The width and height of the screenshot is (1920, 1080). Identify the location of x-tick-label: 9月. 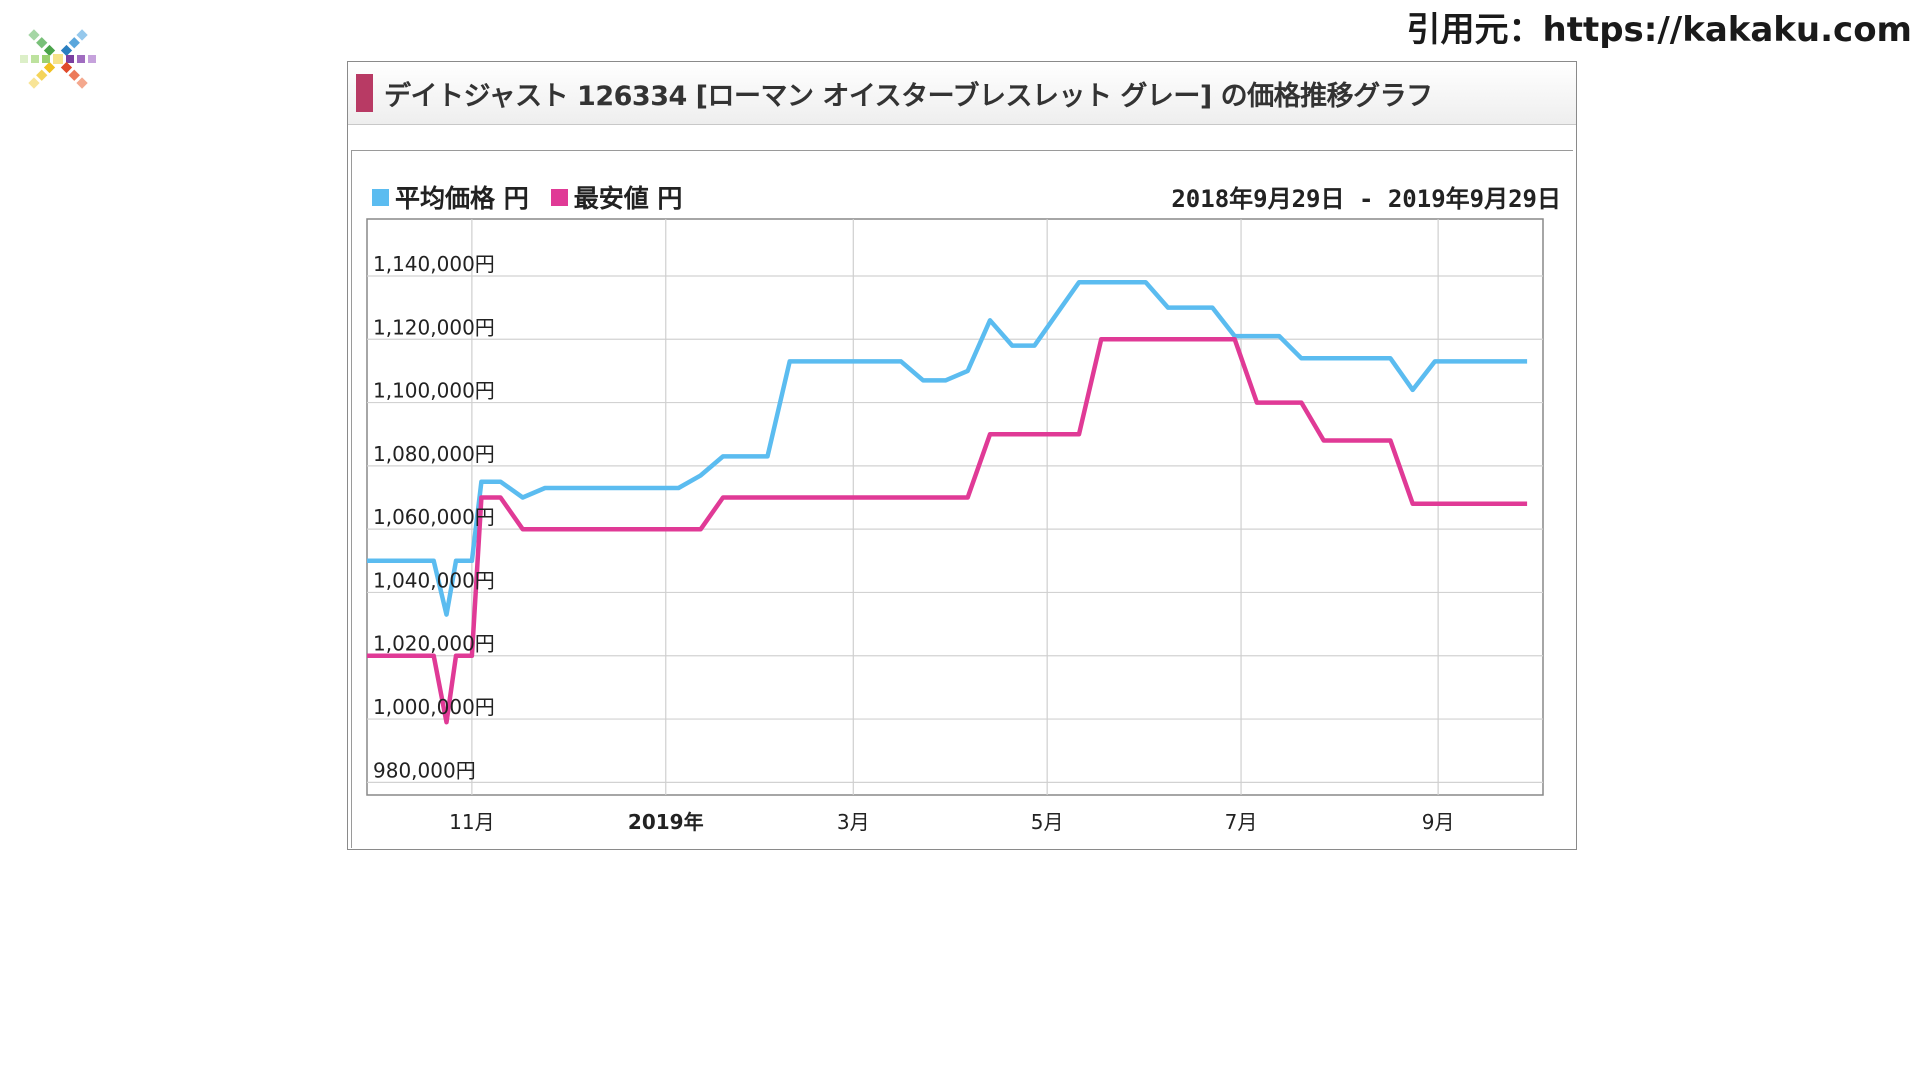
(1438, 822).